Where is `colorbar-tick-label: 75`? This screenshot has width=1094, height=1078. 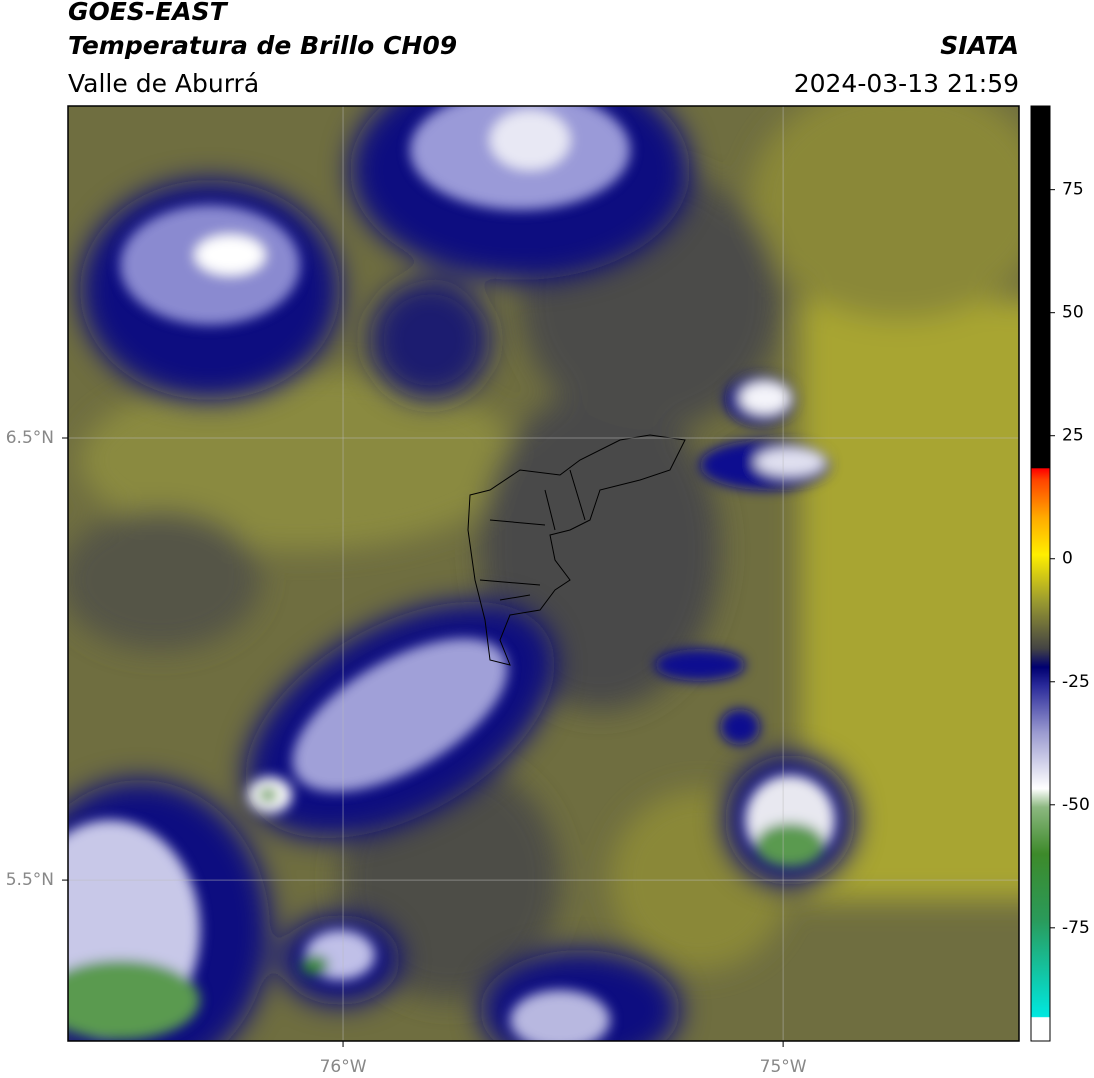
colorbar-tick-label: 75 is located at coordinates (1073, 190).